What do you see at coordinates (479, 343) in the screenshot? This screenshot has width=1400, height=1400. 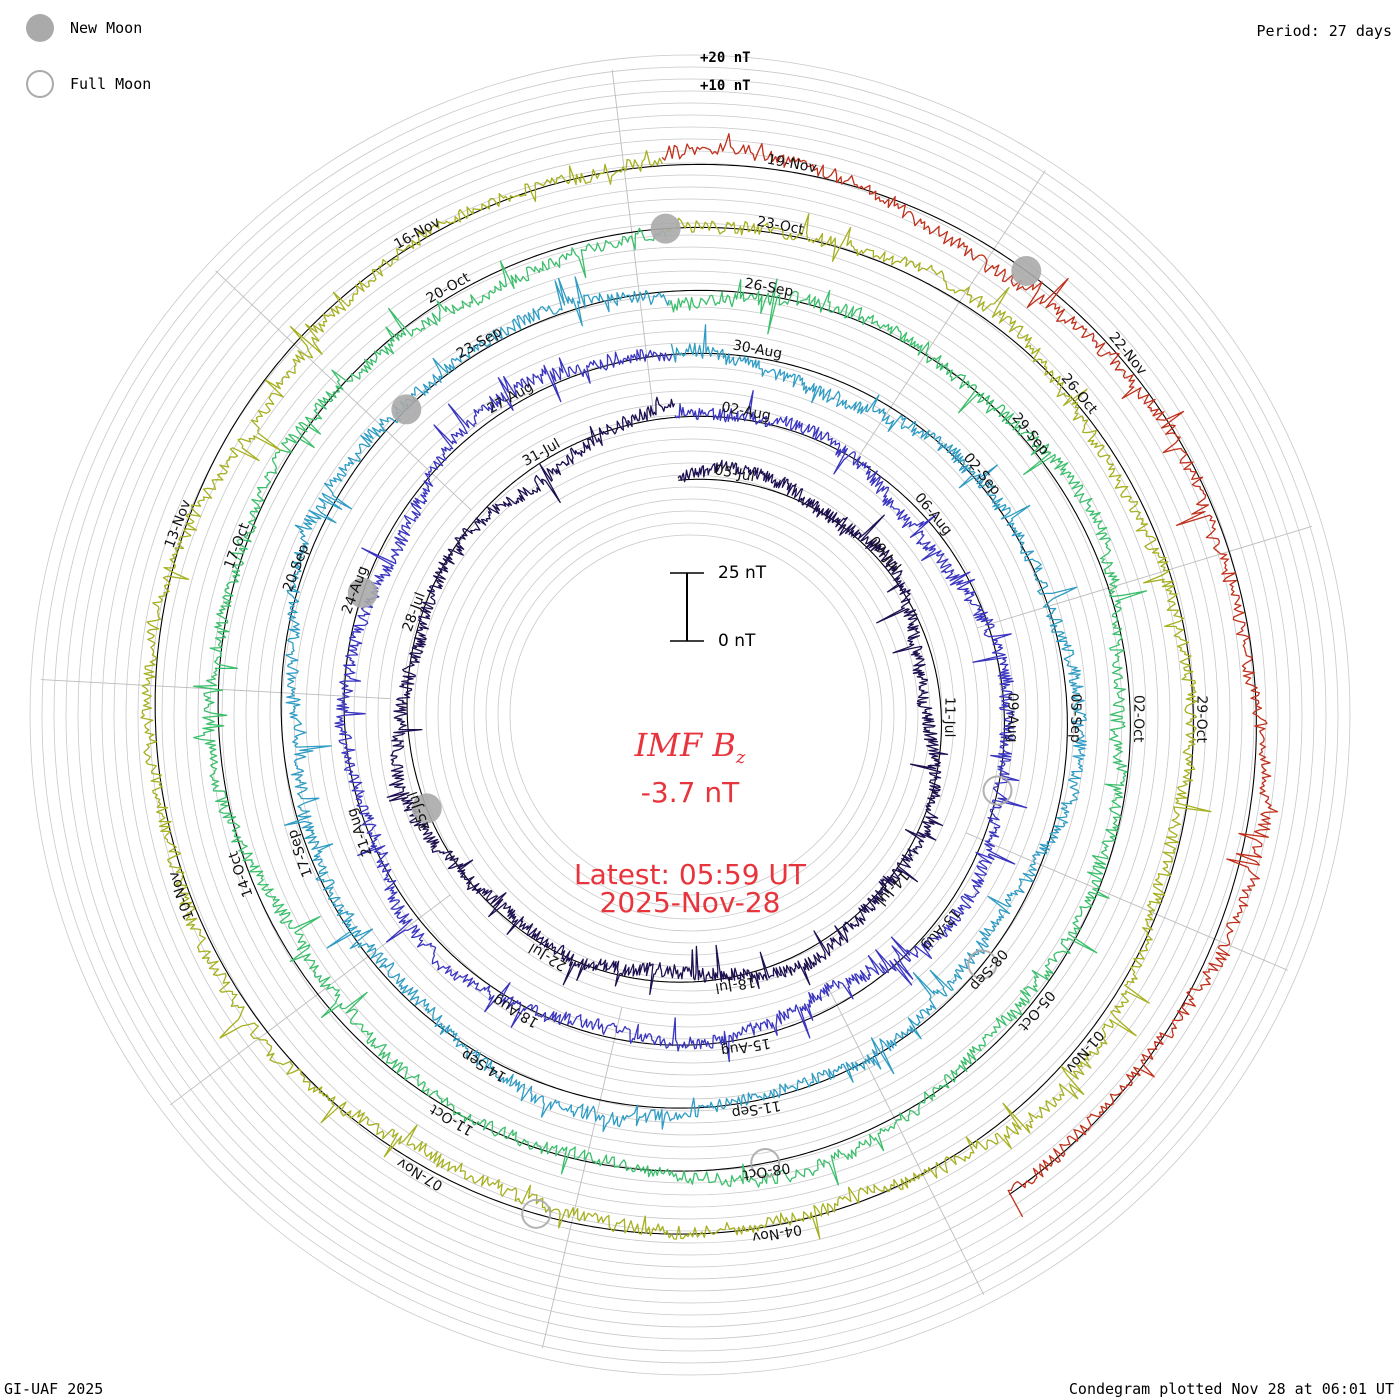 I see `date-label: 23-Sep` at bounding box center [479, 343].